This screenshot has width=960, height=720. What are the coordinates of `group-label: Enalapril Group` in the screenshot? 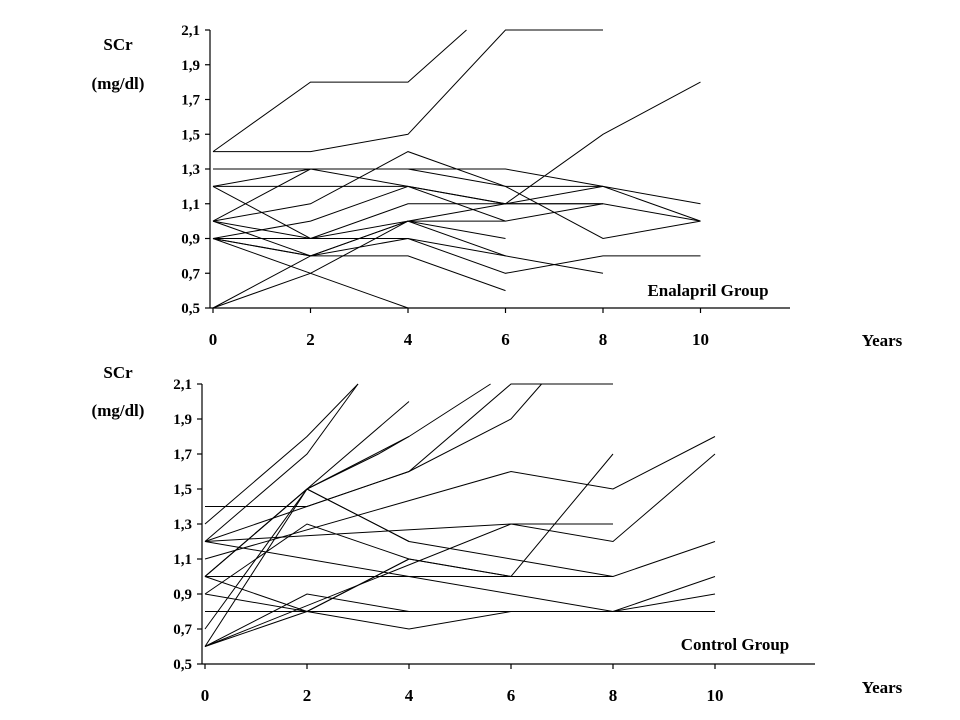 It's located at (707, 290).